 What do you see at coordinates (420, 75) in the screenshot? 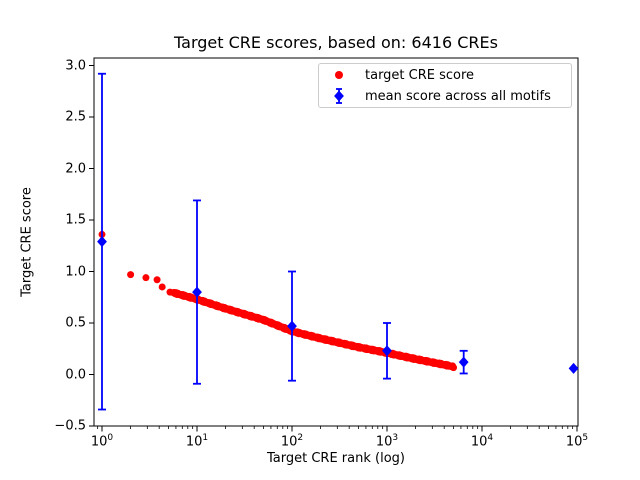
I see `legend-label-target-cre-score: target CRE score` at bounding box center [420, 75].